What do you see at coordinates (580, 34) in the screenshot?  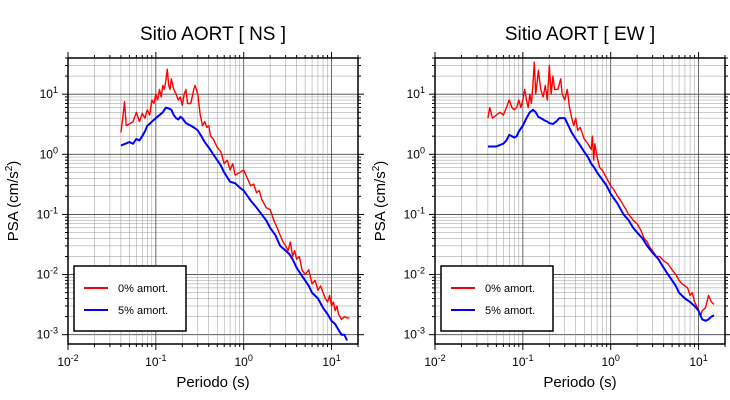 I see `chart-title: Sitio AORT [ EW ]` at bounding box center [580, 34].